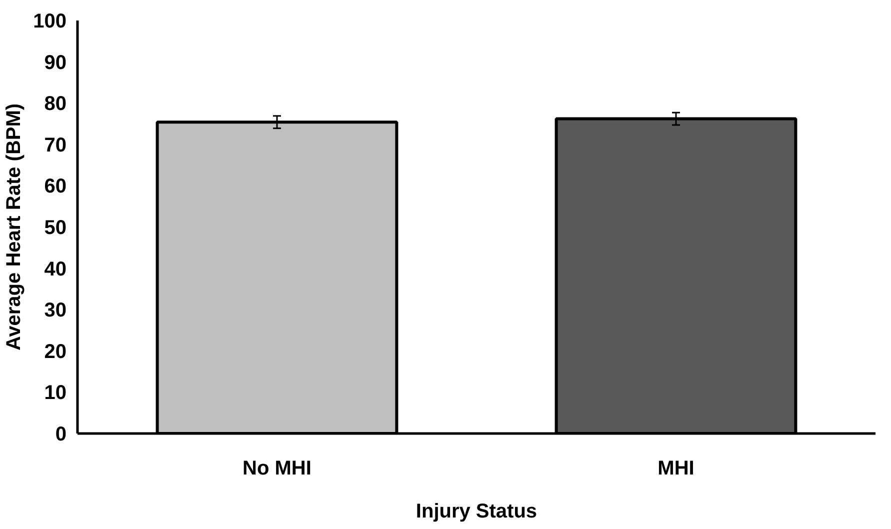  I want to click on y-tick-label: 70, so click(55, 145).